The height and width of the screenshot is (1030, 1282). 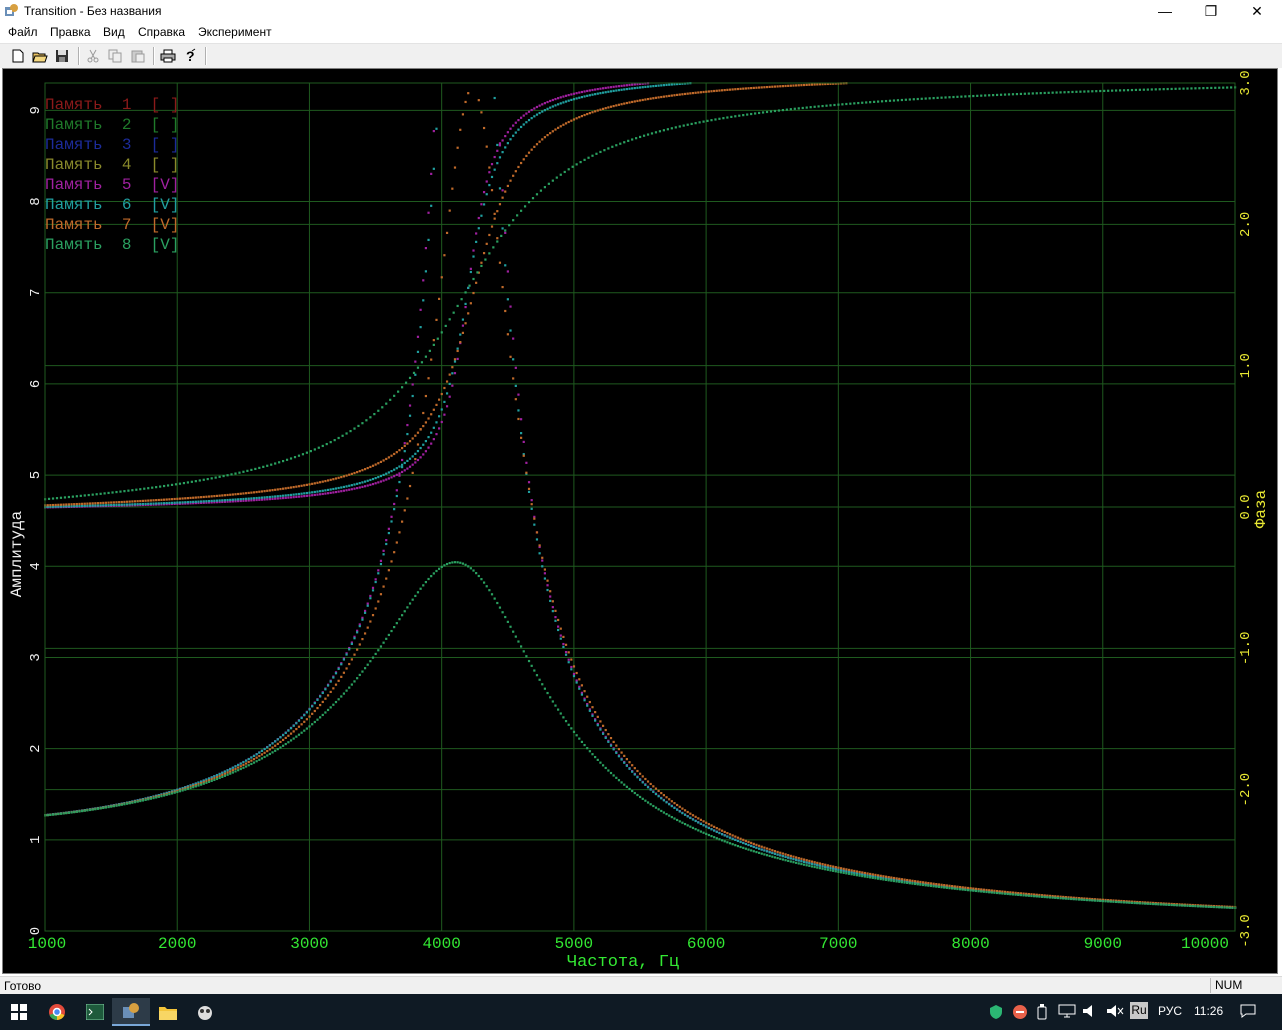 What do you see at coordinates (1115, 1012) in the screenshot?
I see `volume-muted-icon` at bounding box center [1115, 1012].